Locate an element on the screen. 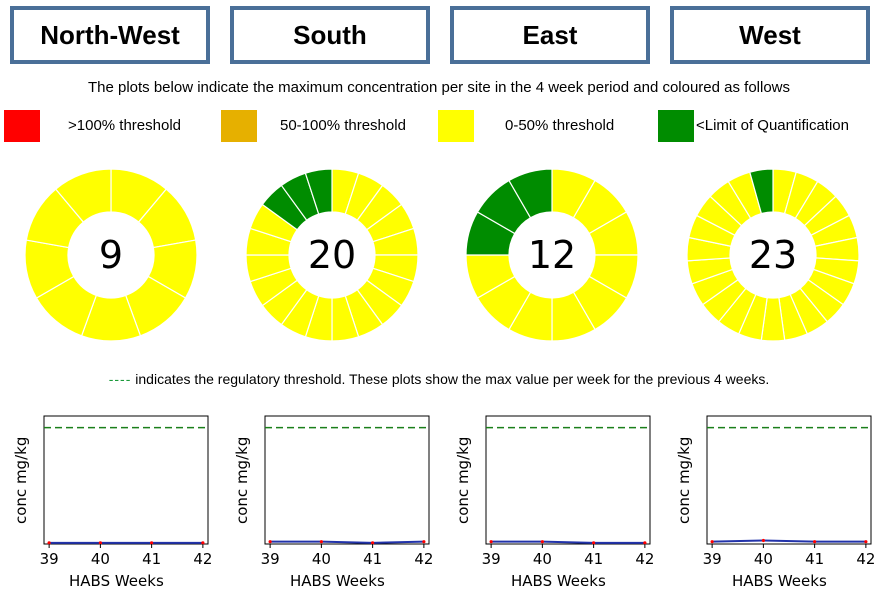 The width and height of the screenshot is (878, 599). line-plot-south: conc mg/kg 39 40 41 42 HABS Weeks is located at coordinates (328, 500).